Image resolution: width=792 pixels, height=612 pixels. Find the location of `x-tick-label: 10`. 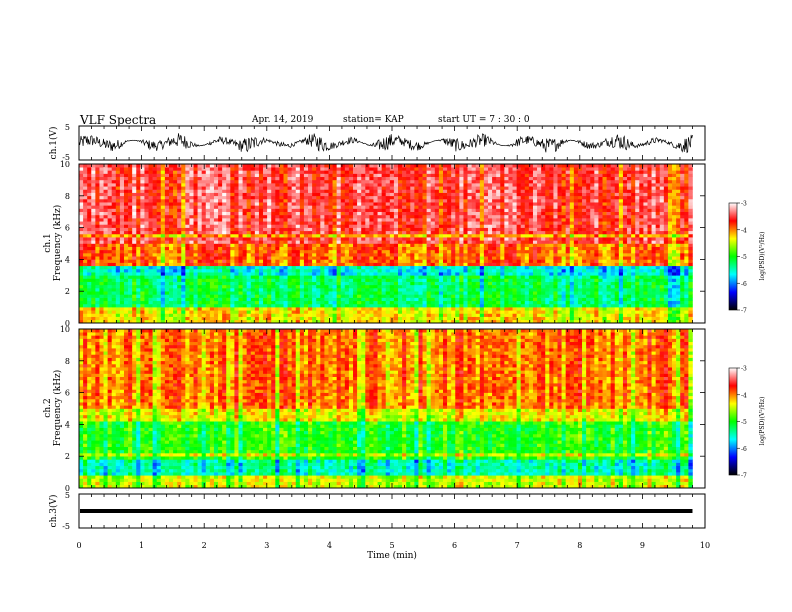

x-tick-label: 10 is located at coordinates (705, 545).